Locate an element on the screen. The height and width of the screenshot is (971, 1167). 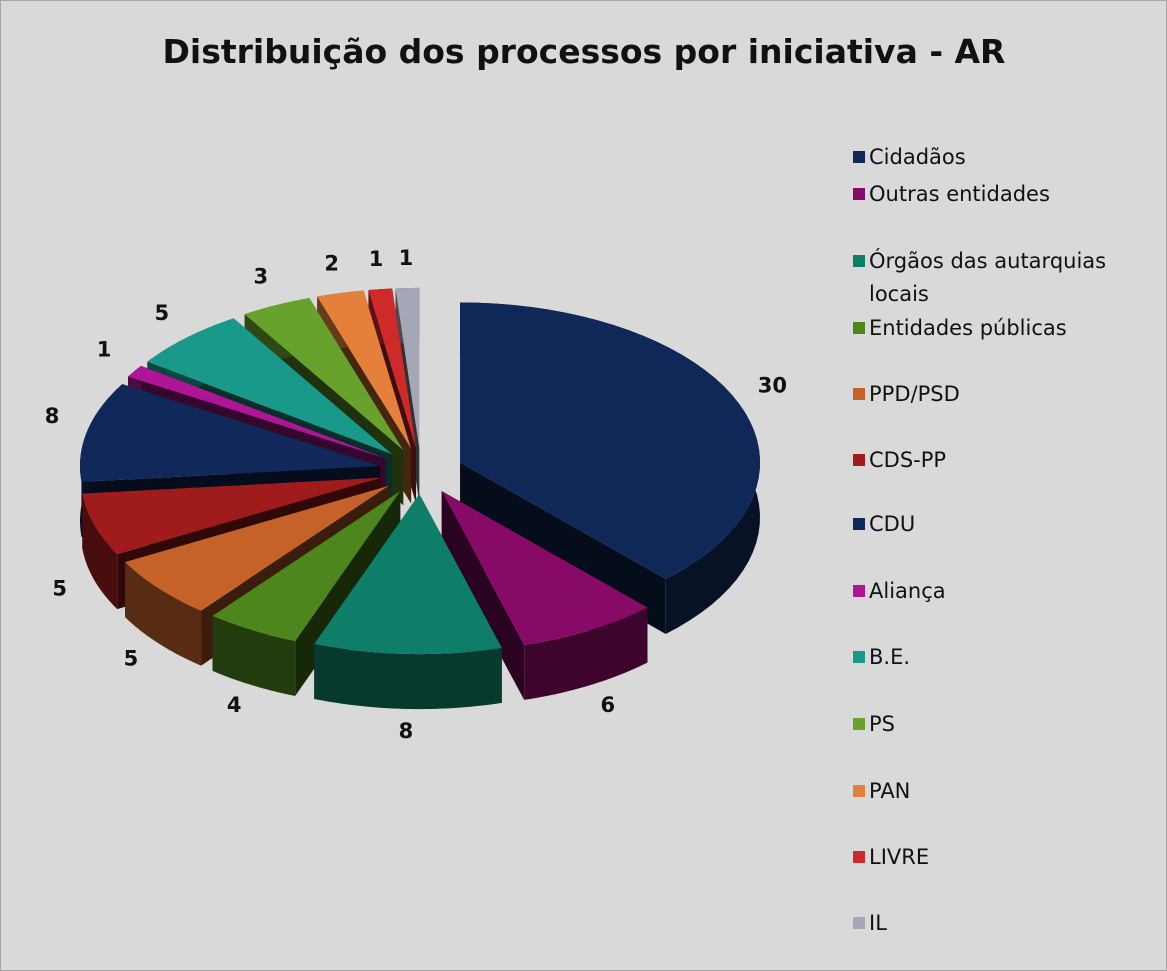
legend-item: Aliança is located at coordinates (1003, 591).